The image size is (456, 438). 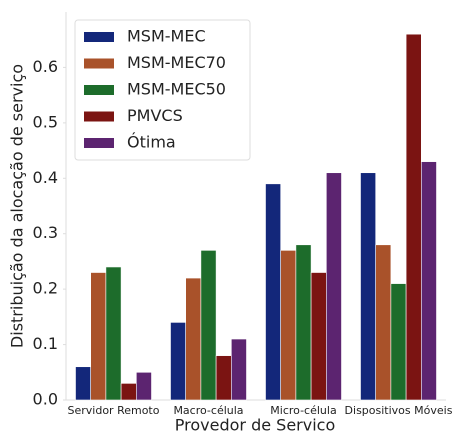 What do you see at coordinates (17, 206) in the screenshot?
I see `y-axis-label: Distribuição da alocação de serviço` at bounding box center [17, 206].